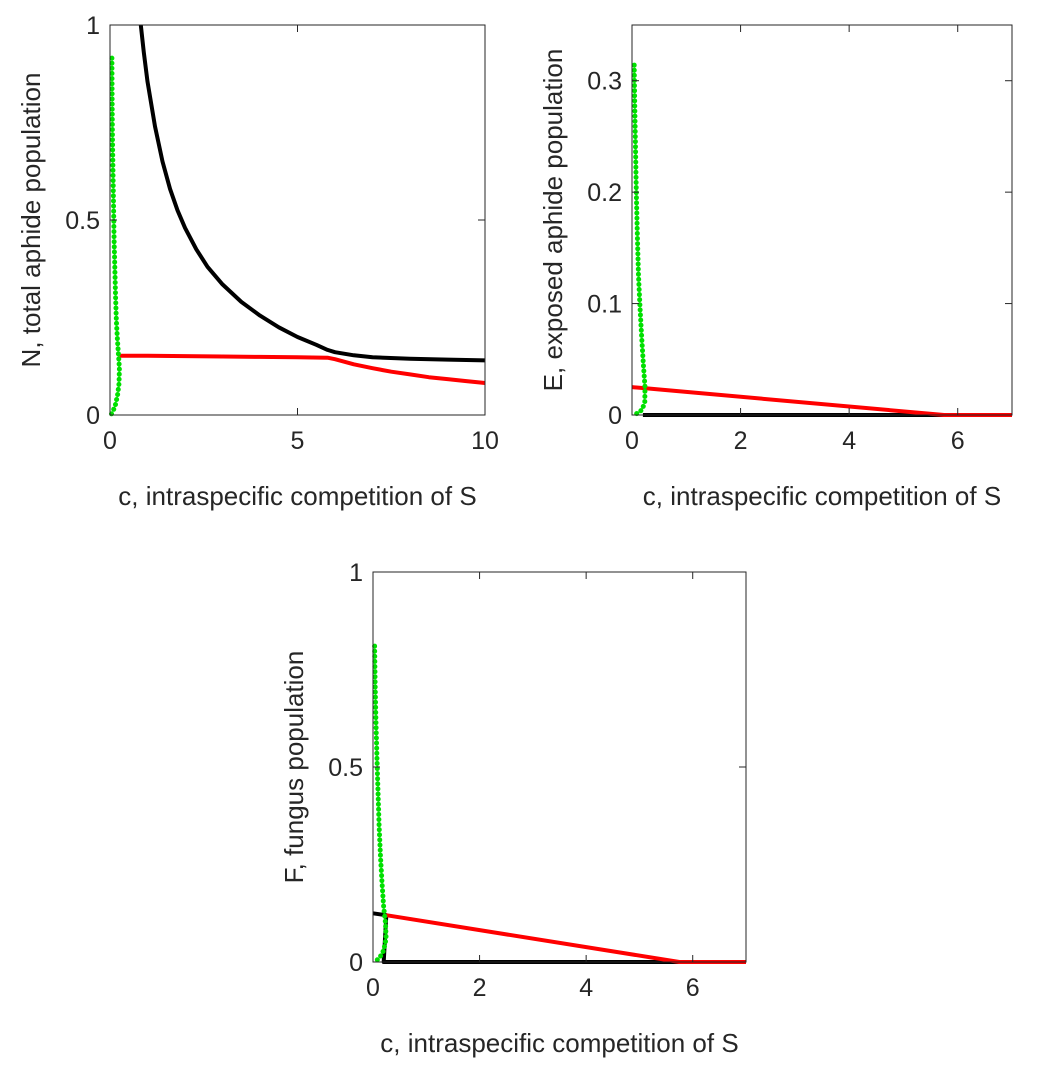  I want to click on y-tick-label: 0.3, so click(604, 82).